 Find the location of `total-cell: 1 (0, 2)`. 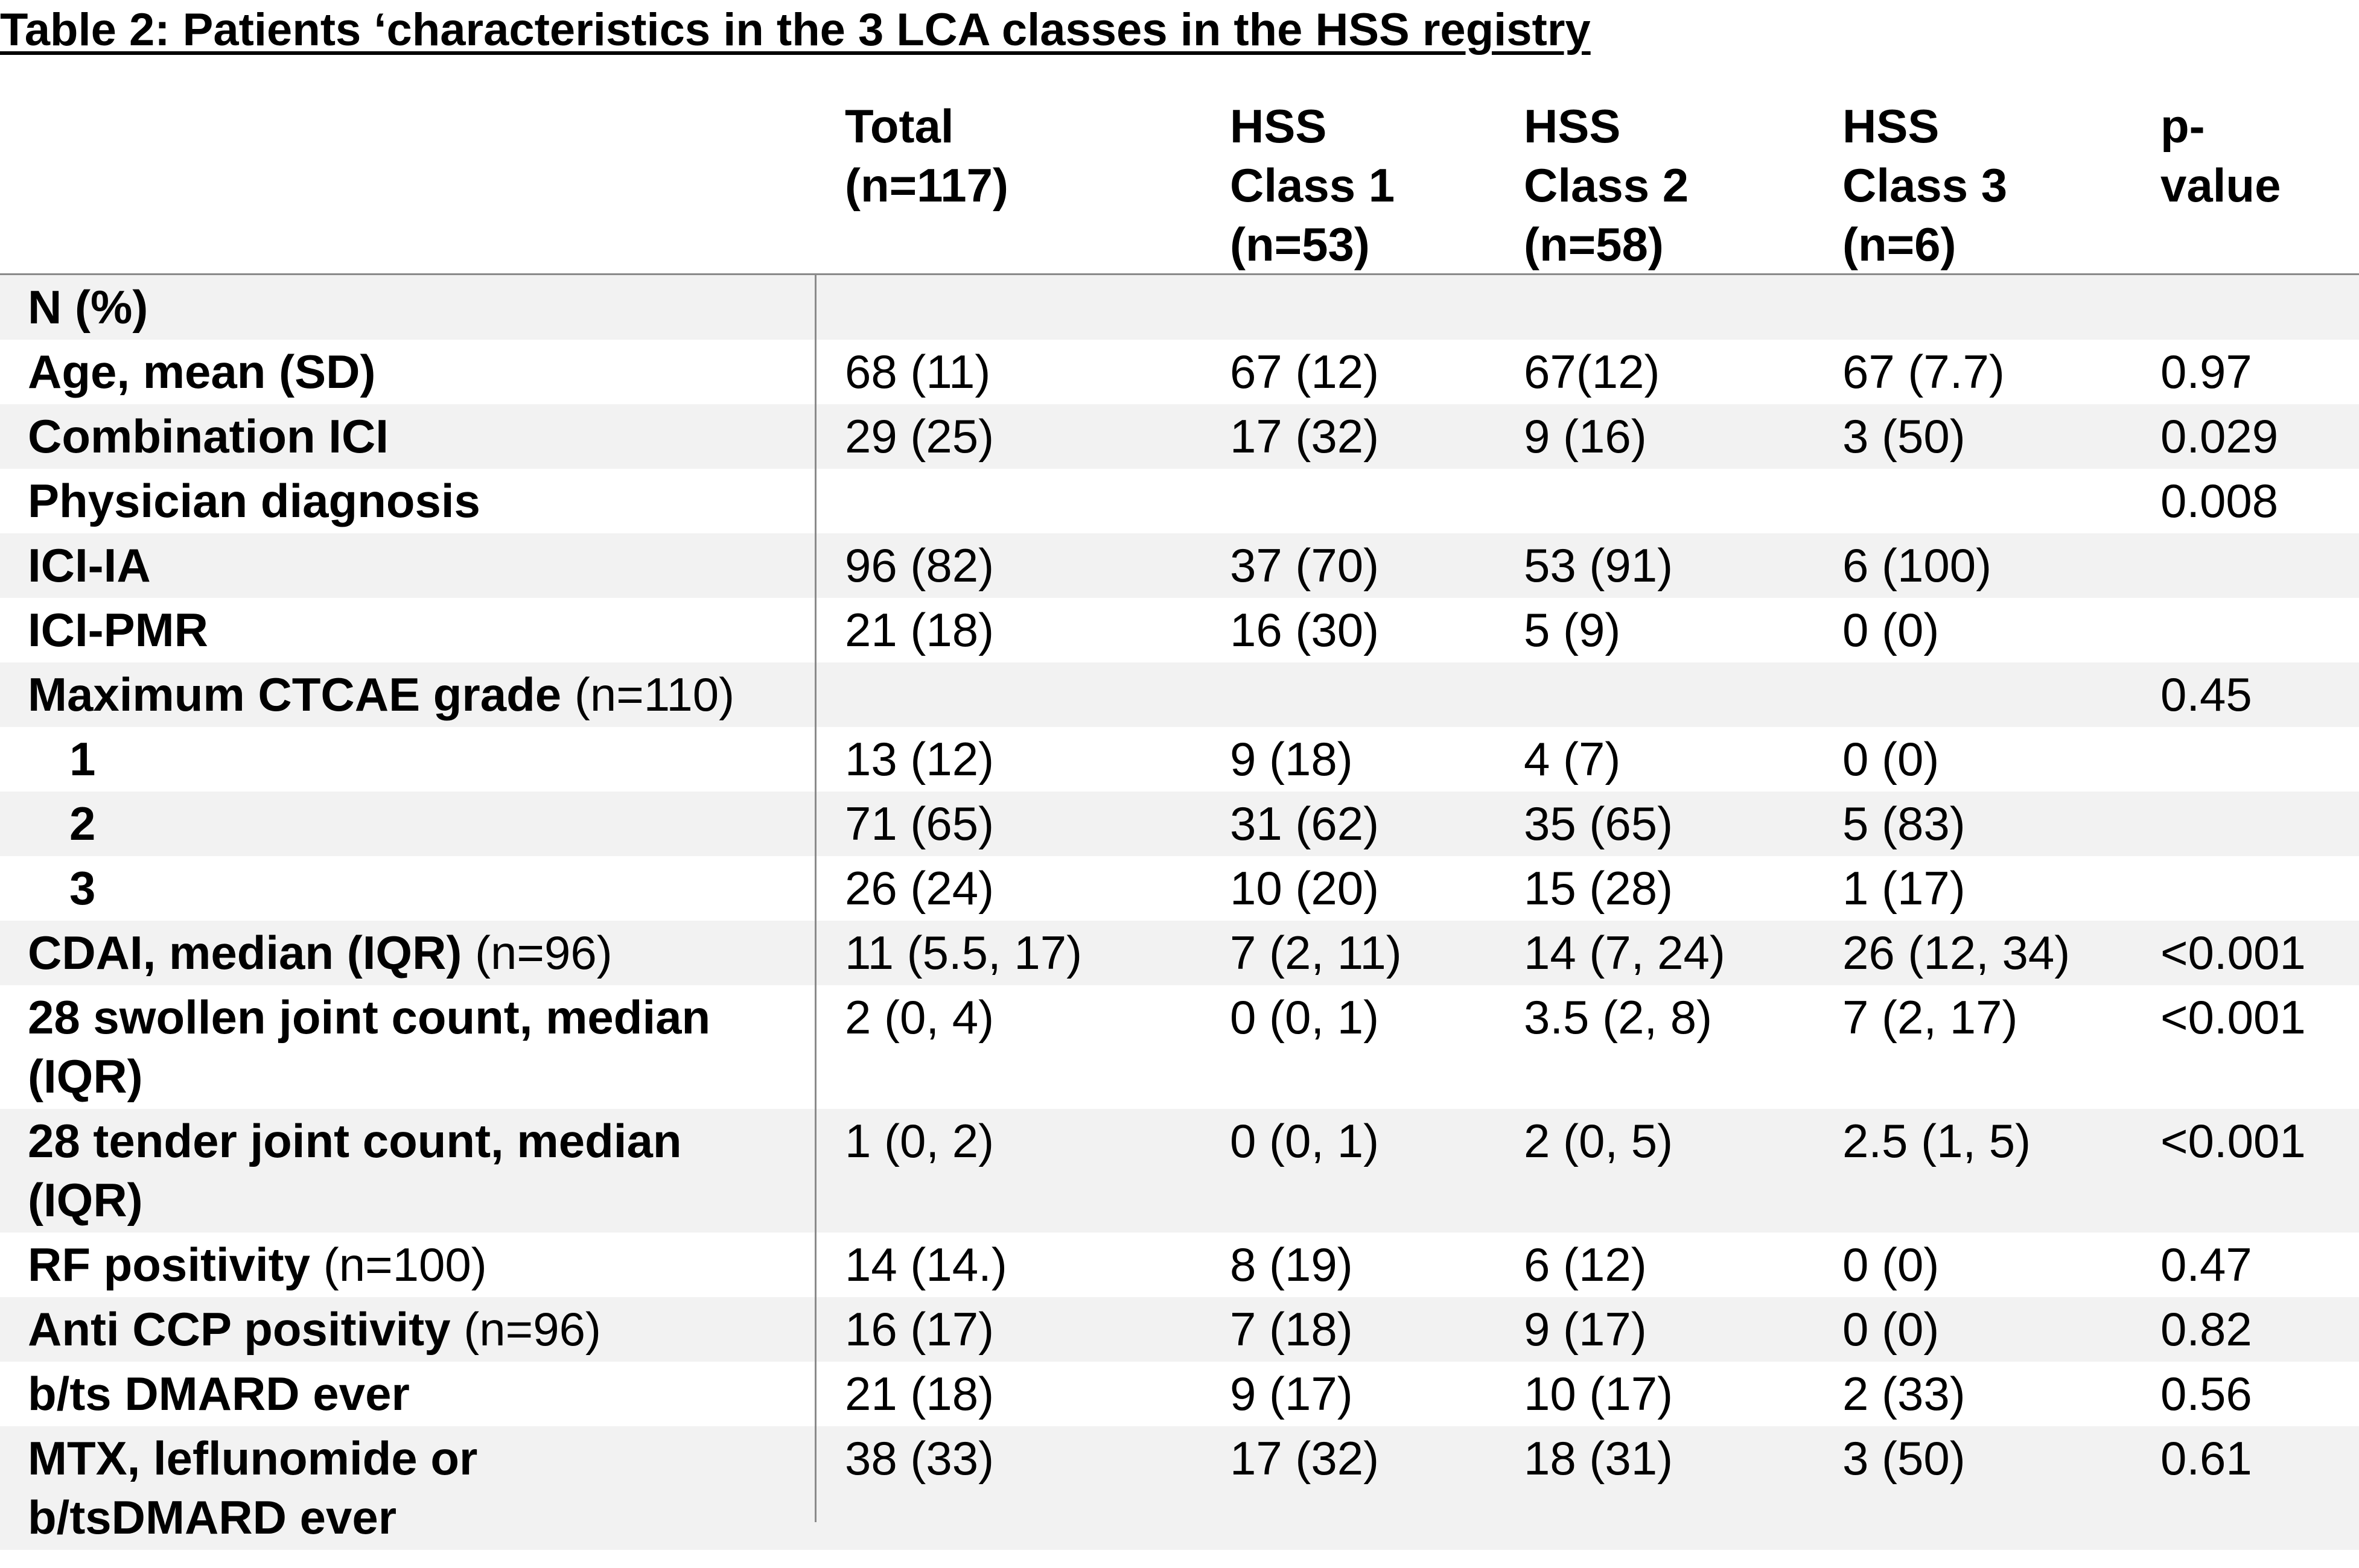

total-cell: 1 (0, 2) is located at coordinates (920, 1140).